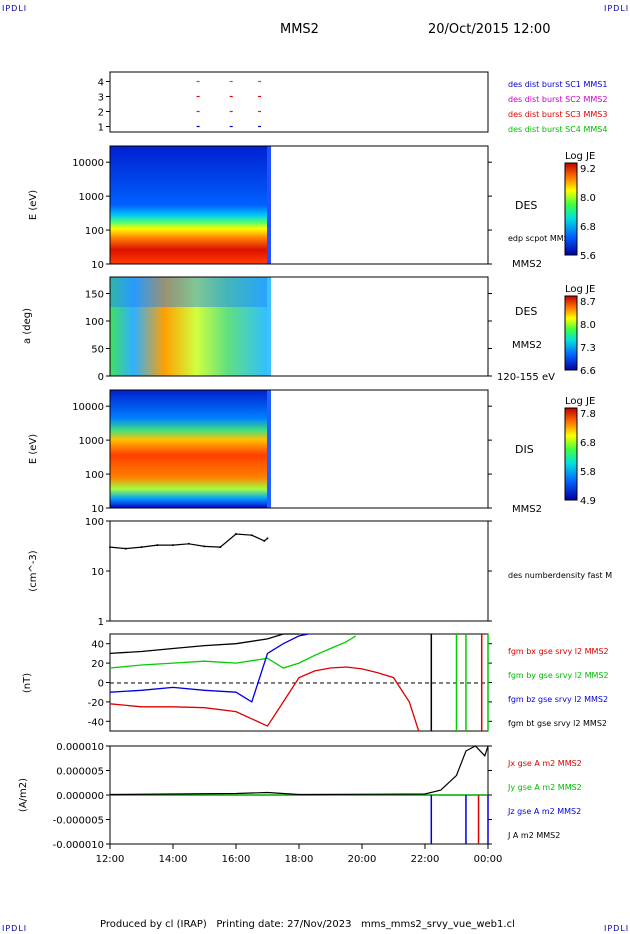  Describe the element at coordinates (97, 664) in the screenshot. I see `bfield-ytick-label-3: 20` at that location.